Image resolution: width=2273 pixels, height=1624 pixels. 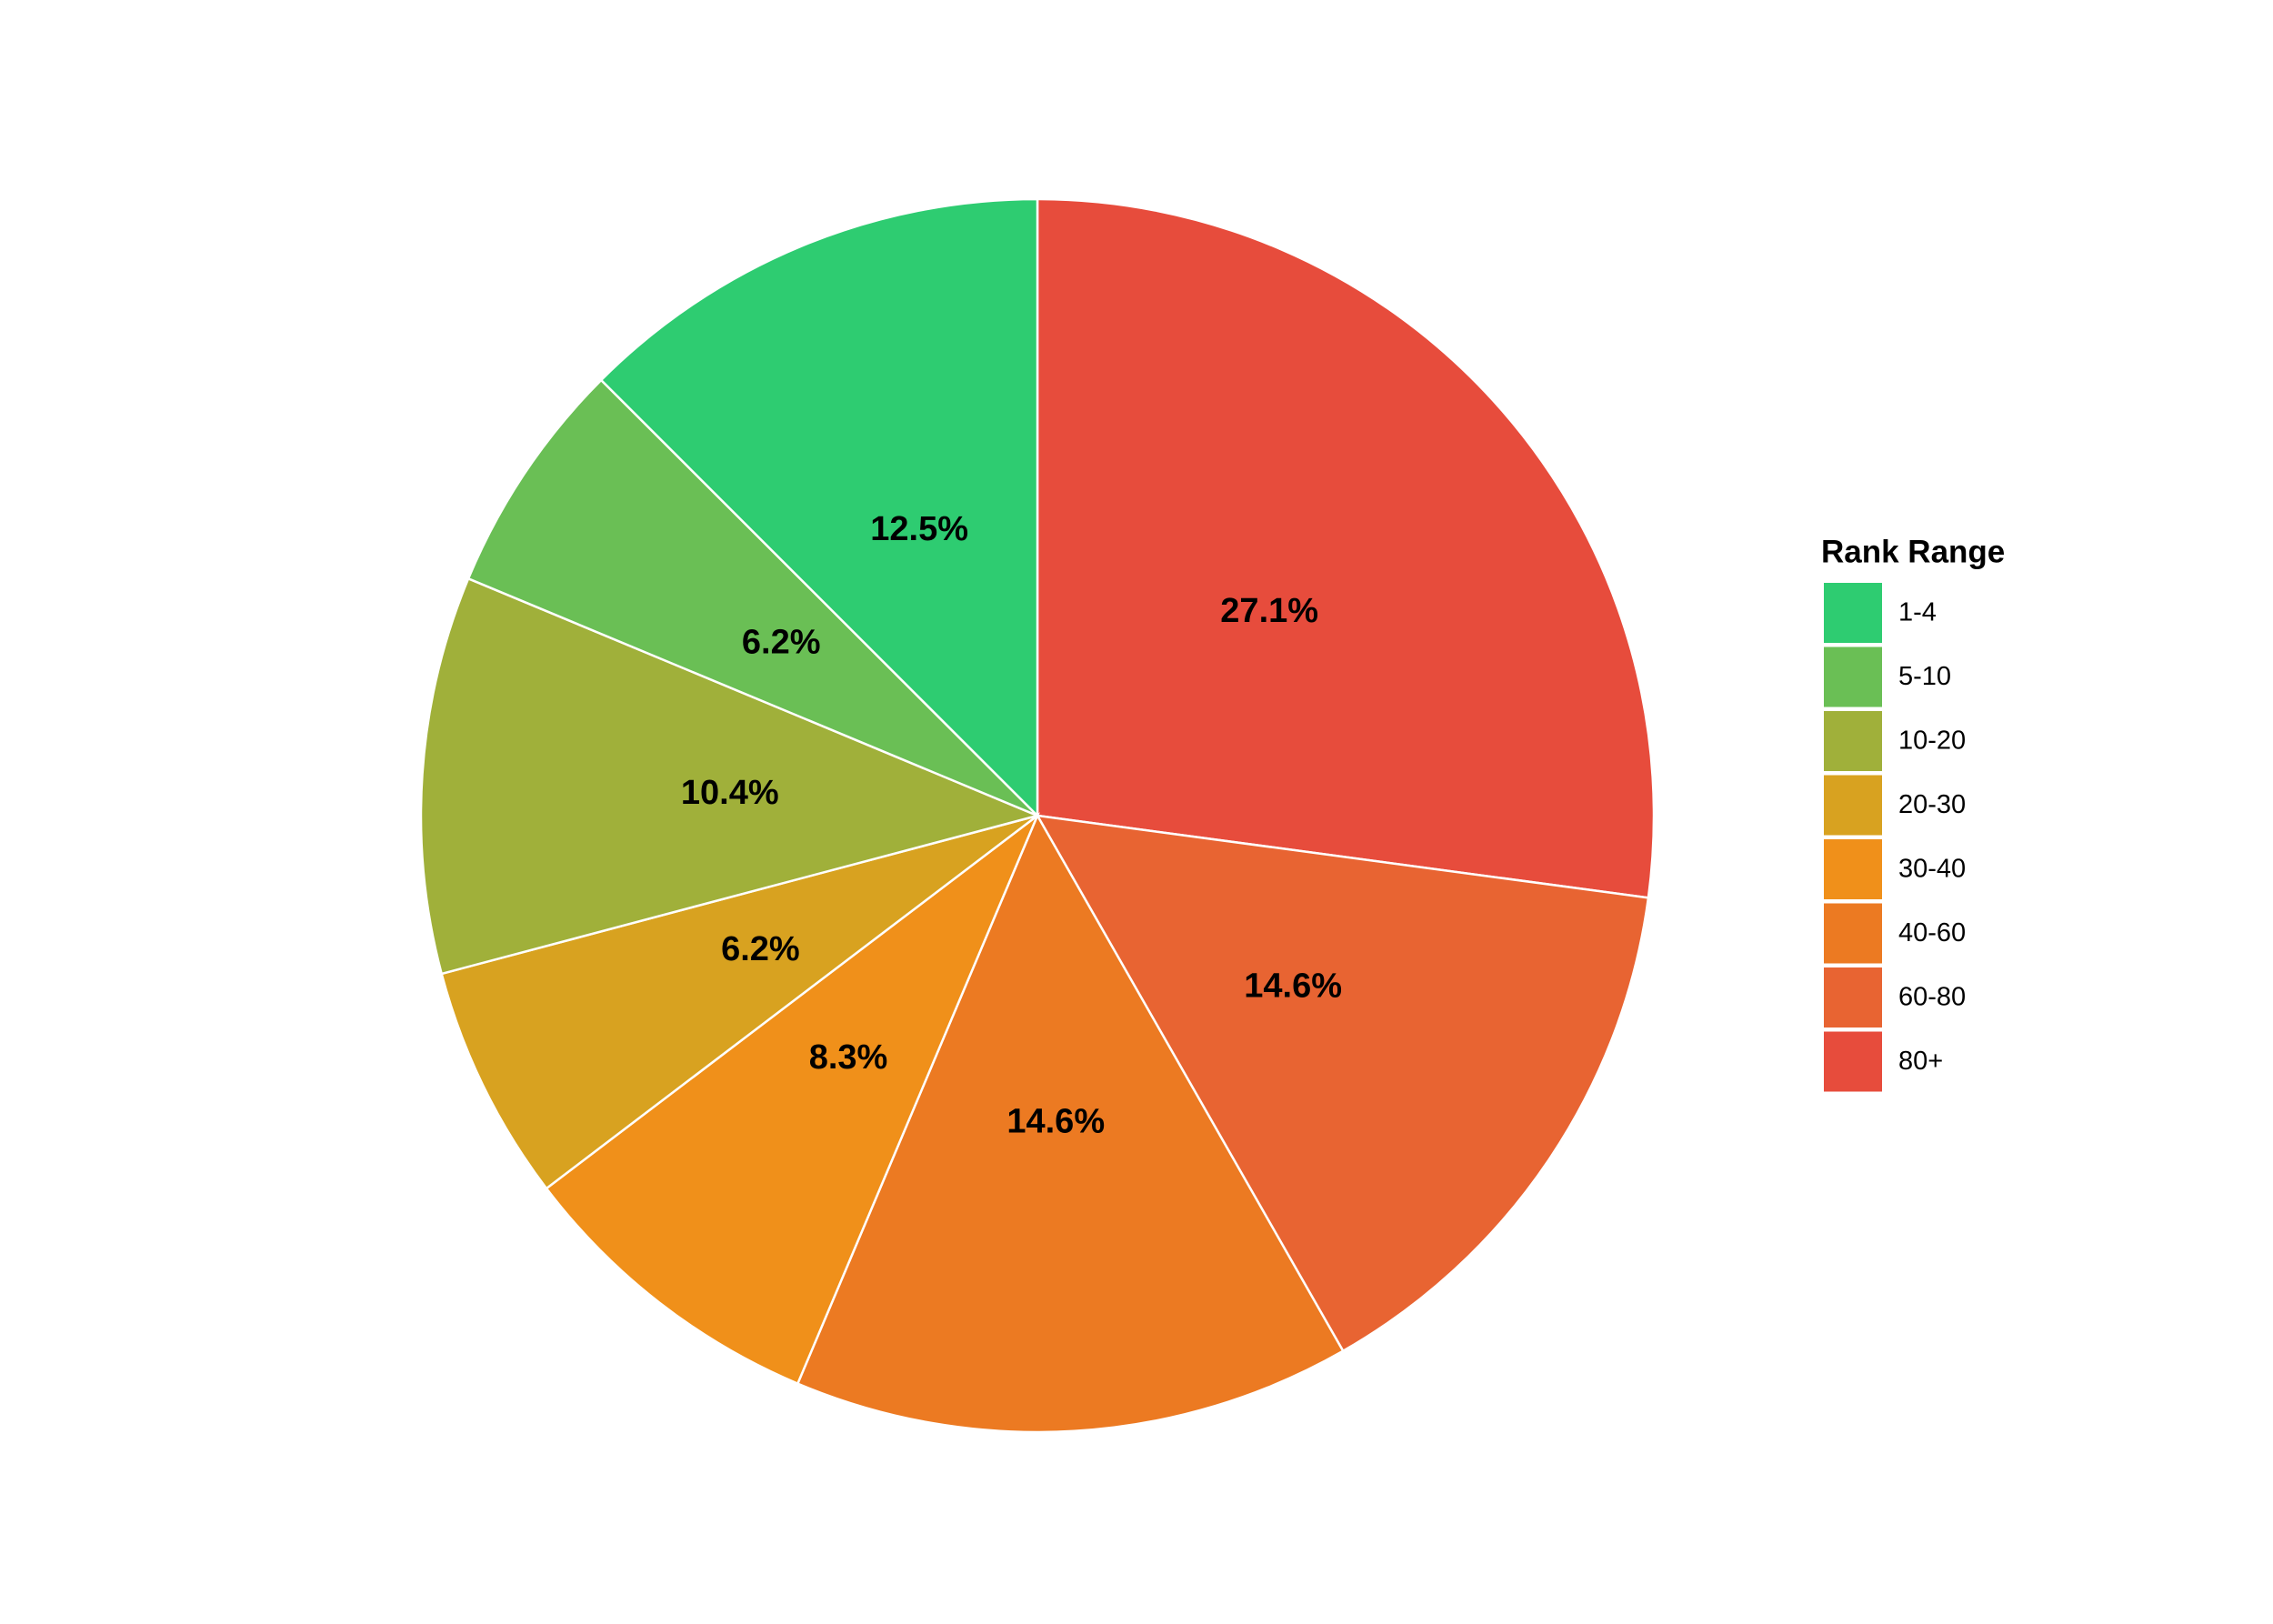 What do you see at coordinates (730, 793) in the screenshot?
I see `value-label: 10.4%` at bounding box center [730, 793].